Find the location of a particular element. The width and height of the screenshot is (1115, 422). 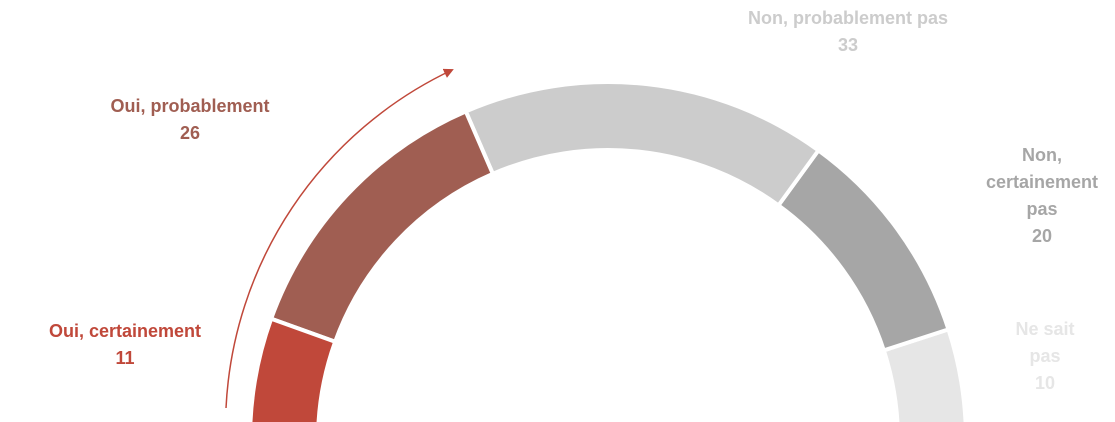

segment-label: Non, probablement pas 33 is located at coordinates (848, 32).